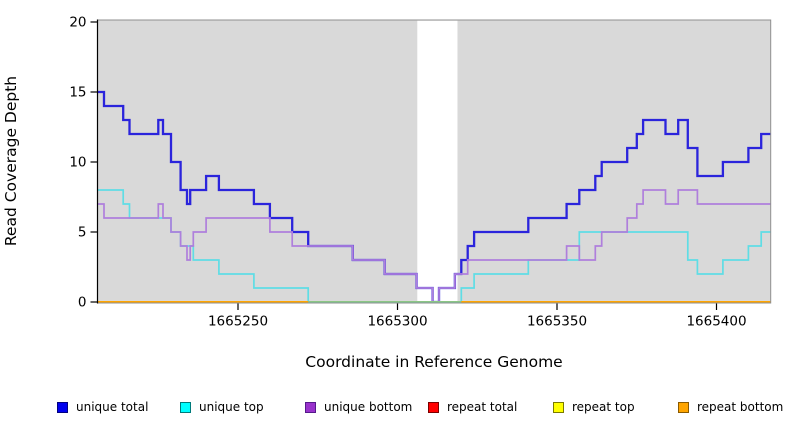 This screenshot has width=792, height=432. What do you see at coordinates (112, 407) in the screenshot?
I see `legend-label: unique total` at bounding box center [112, 407].